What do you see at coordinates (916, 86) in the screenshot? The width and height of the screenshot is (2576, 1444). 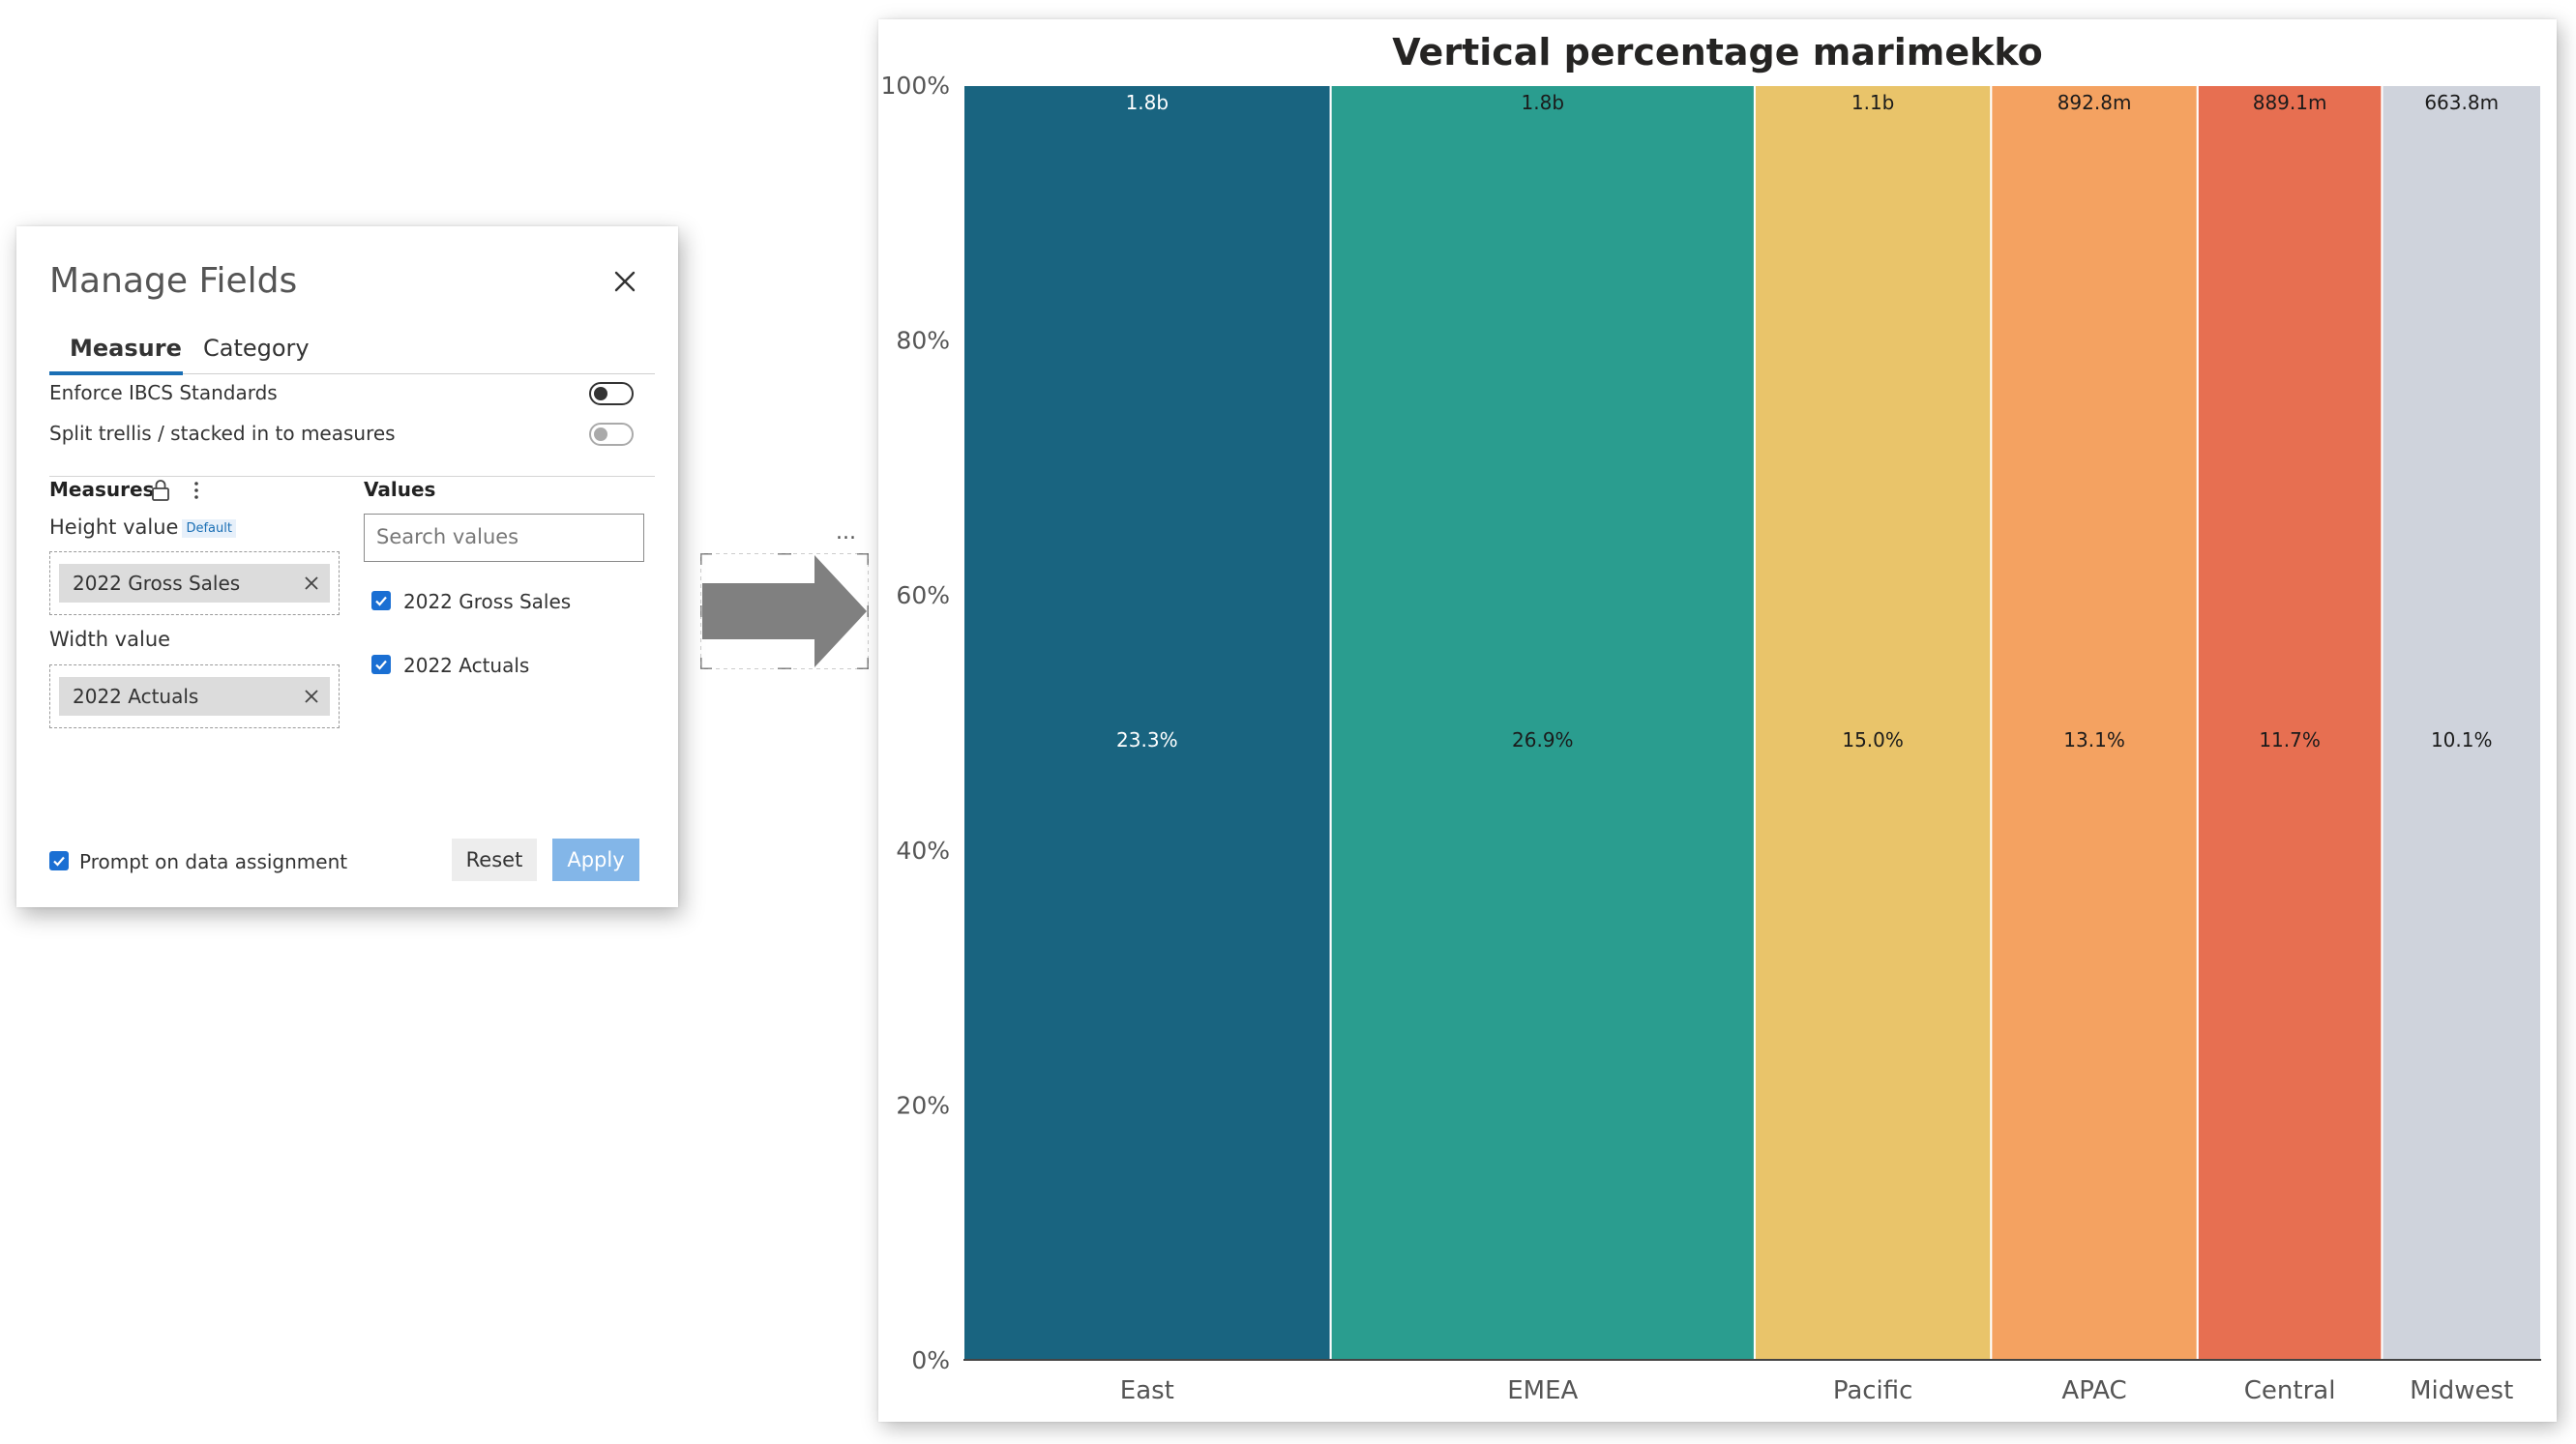 I see `y-tick-label: 100%` at bounding box center [916, 86].